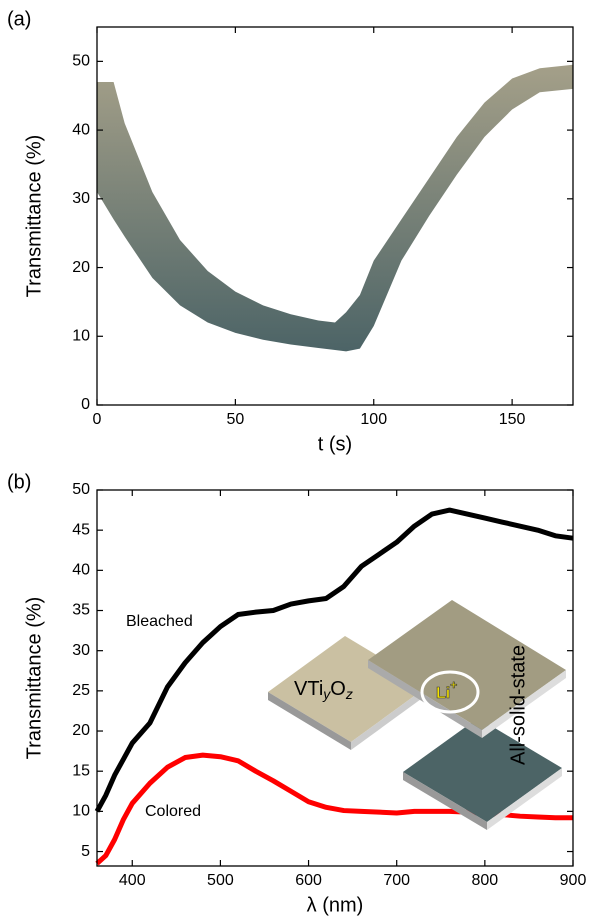 The image size is (589, 922). I want to click on cycle-arrow, so click(450, 692).